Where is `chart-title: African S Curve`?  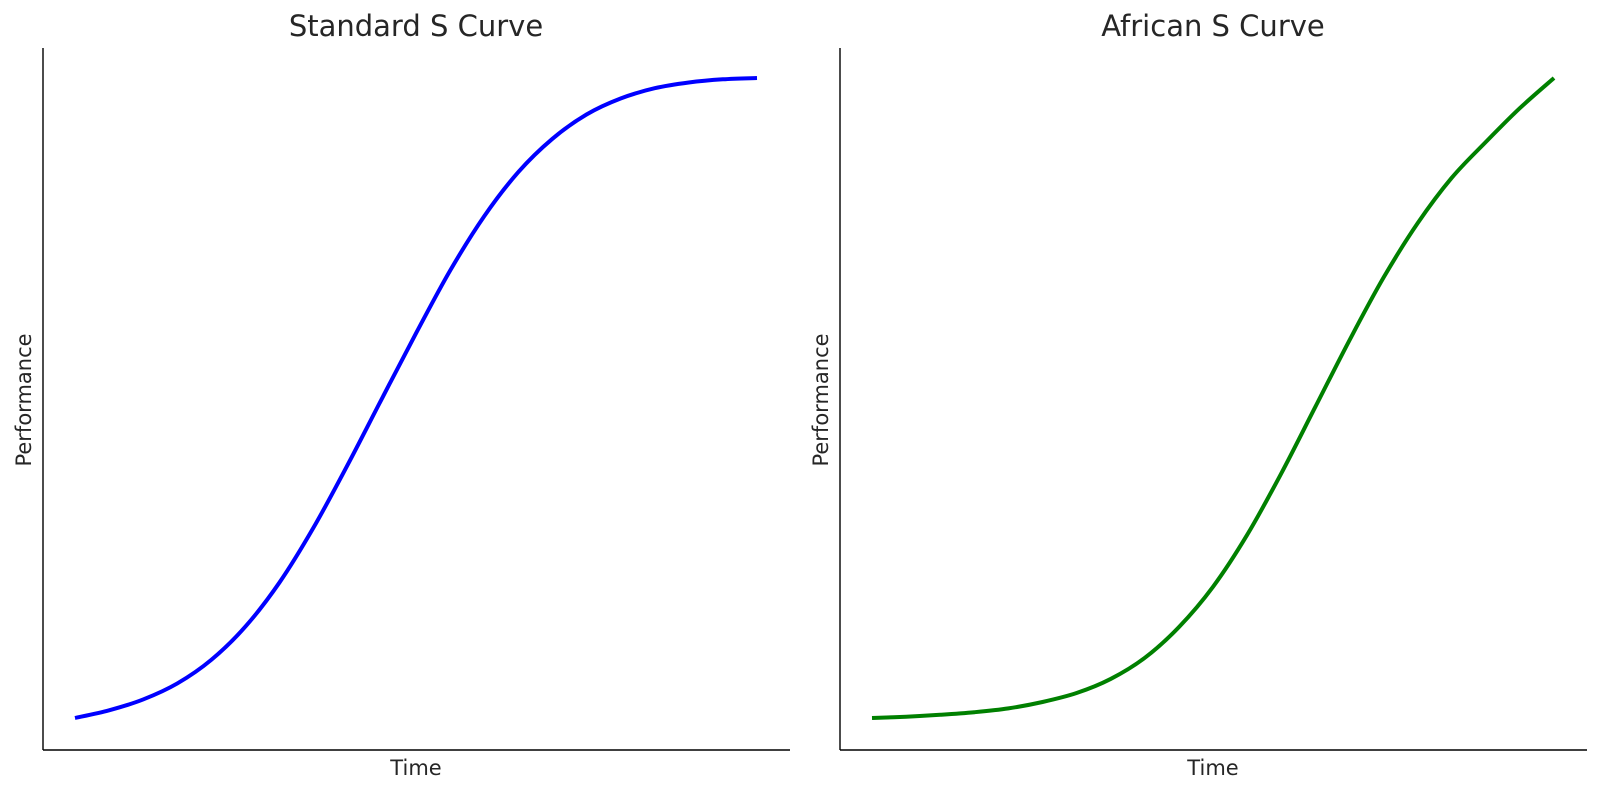
chart-title: African S Curve is located at coordinates (1213, 26).